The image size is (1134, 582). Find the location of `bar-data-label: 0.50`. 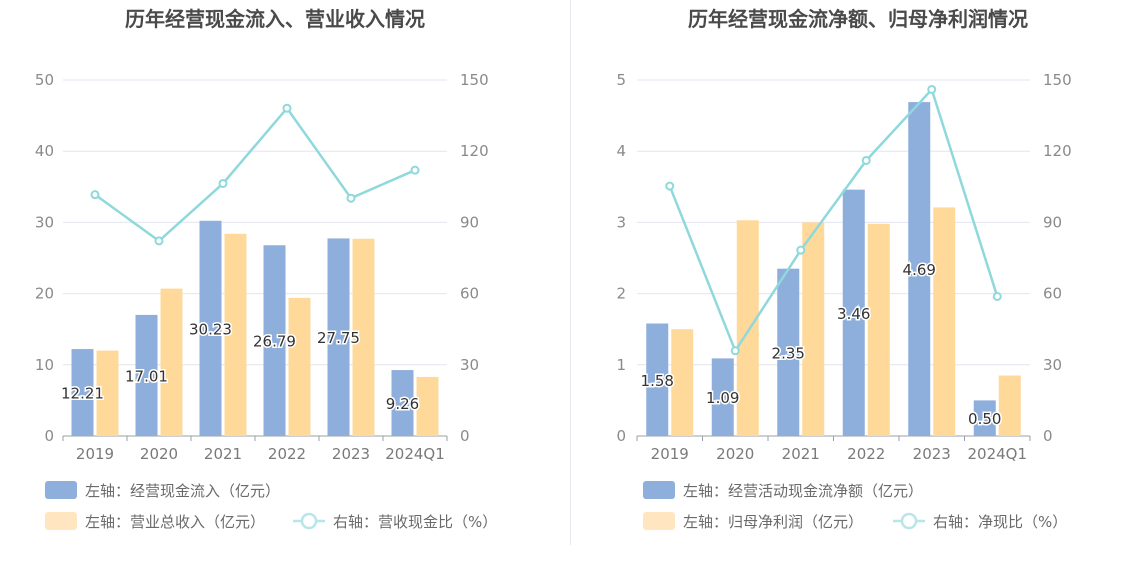

bar-data-label: 0.50 is located at coordinates (984, 419).